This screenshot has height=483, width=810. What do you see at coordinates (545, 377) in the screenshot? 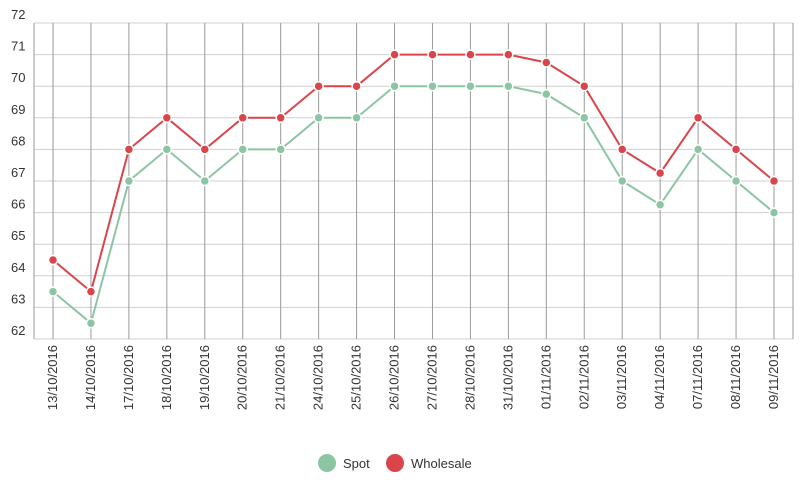
I see `x-tick-label: 01/11/2016` at bounding box center [545, 377].